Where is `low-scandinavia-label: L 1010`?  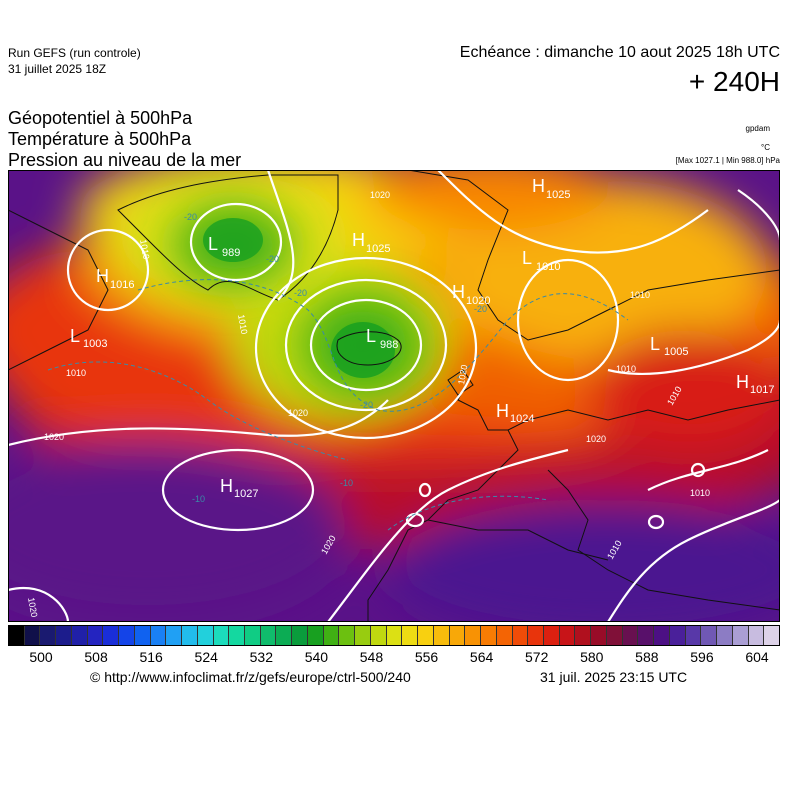 low-scandinavia-label: L 1010 is located at coordinates (541, 260).